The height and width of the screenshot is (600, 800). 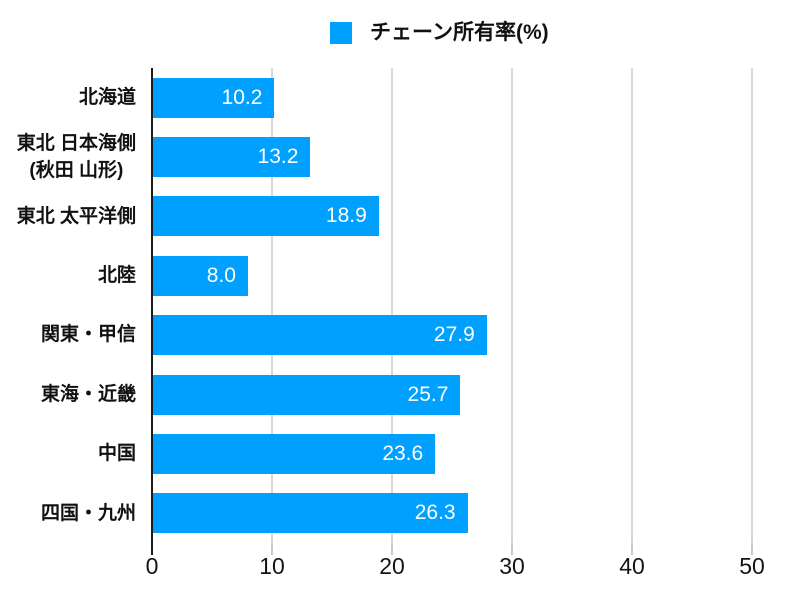 I want to click on category-label: 北海道, so click(x=76, y=97).